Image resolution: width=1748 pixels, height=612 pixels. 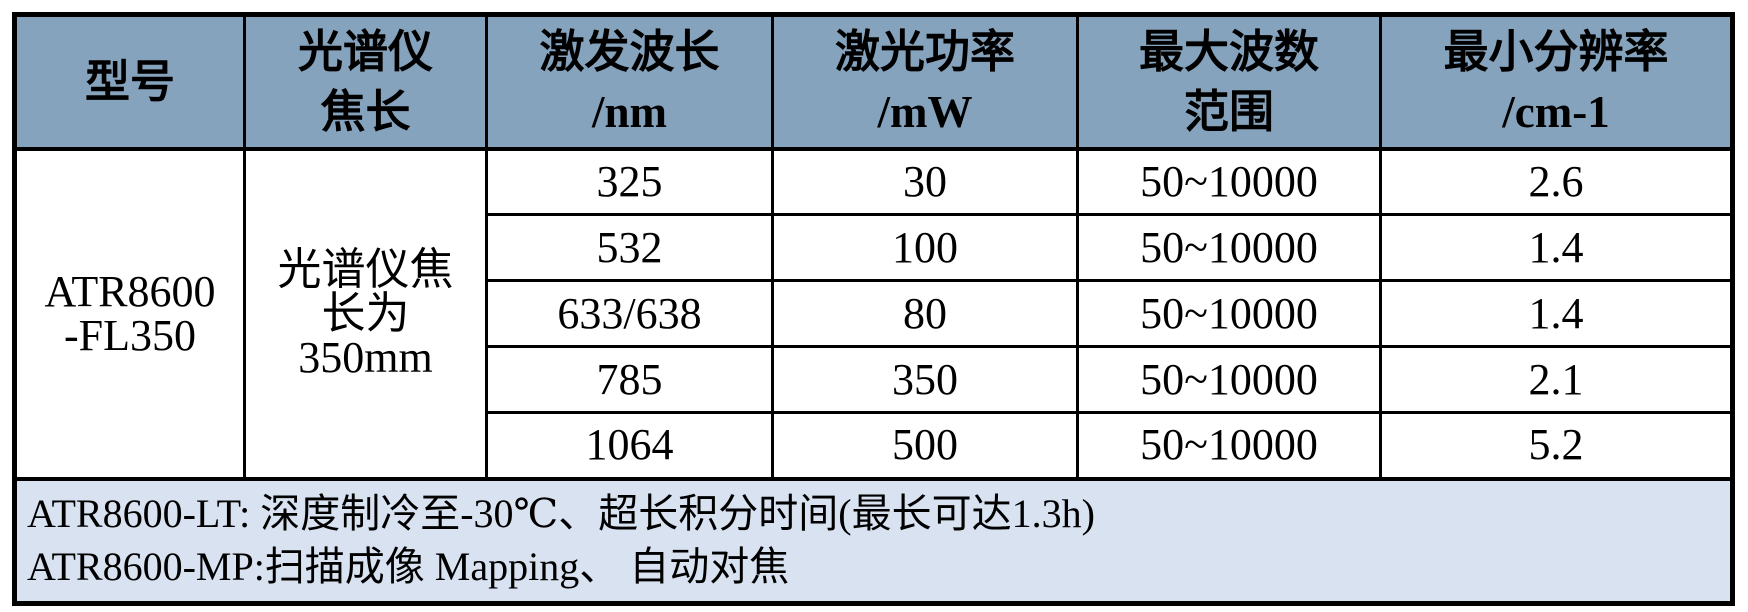 What do you see at coordinates (925, 445) in the screenshot?
I see `power-value: 500` at bounding box center [925, 445].